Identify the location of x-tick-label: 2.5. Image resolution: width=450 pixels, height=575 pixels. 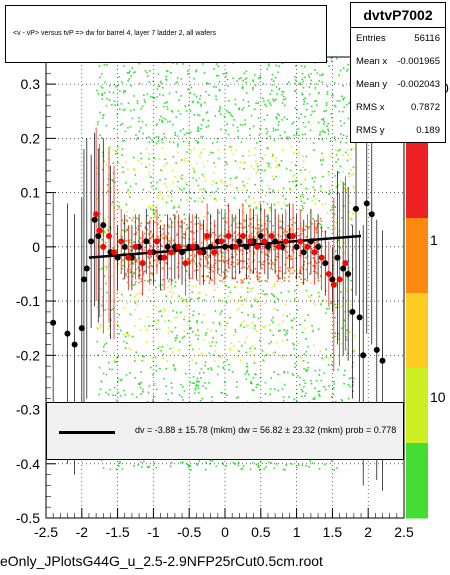
(404, 532).